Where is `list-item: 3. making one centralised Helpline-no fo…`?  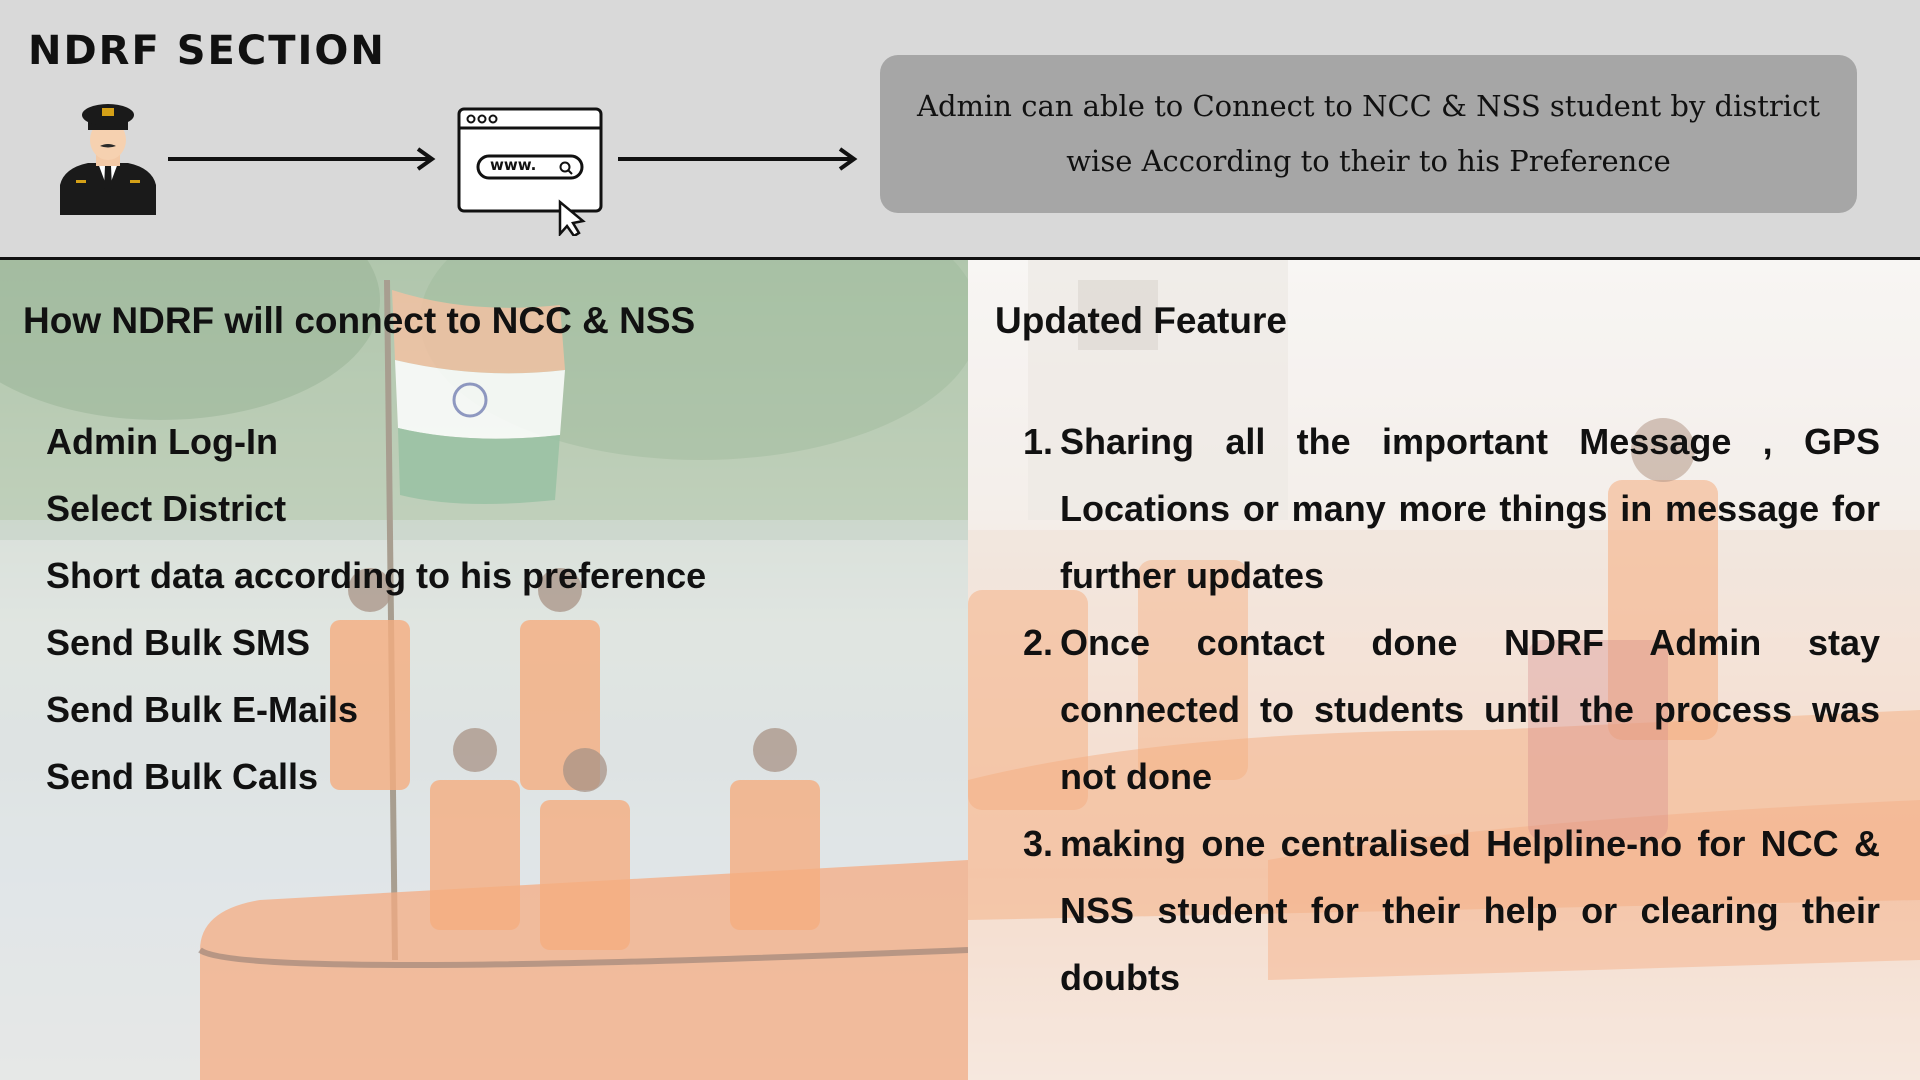 list-item: 3. making one centralised Helpline-no fo… is located at coordinates (1444, 910).